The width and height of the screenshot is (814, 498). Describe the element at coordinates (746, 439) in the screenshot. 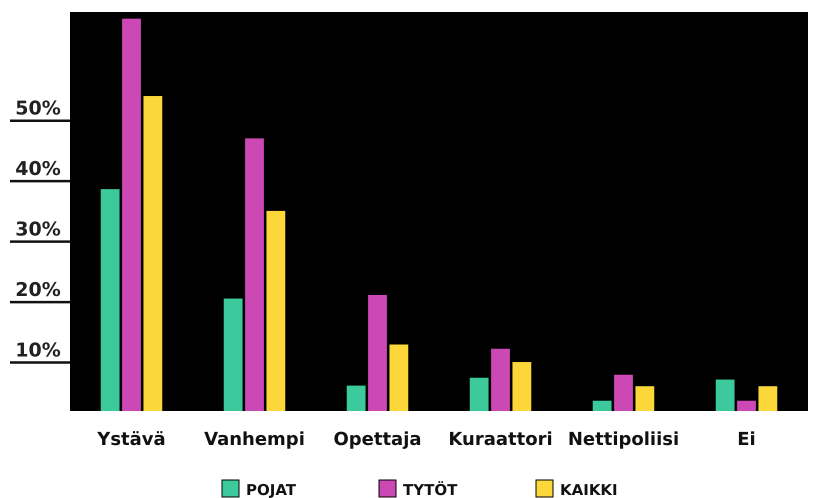

I see `x-tick-label: Ei` at that location.